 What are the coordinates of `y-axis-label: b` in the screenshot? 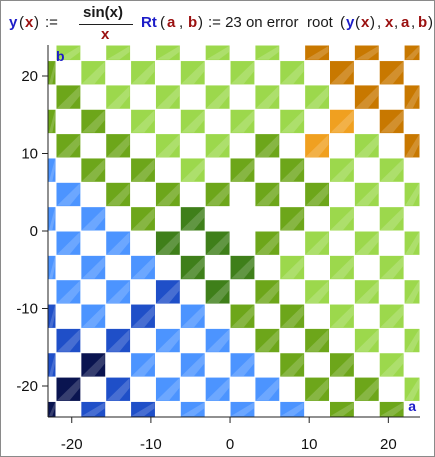 It's located at (60, 56).